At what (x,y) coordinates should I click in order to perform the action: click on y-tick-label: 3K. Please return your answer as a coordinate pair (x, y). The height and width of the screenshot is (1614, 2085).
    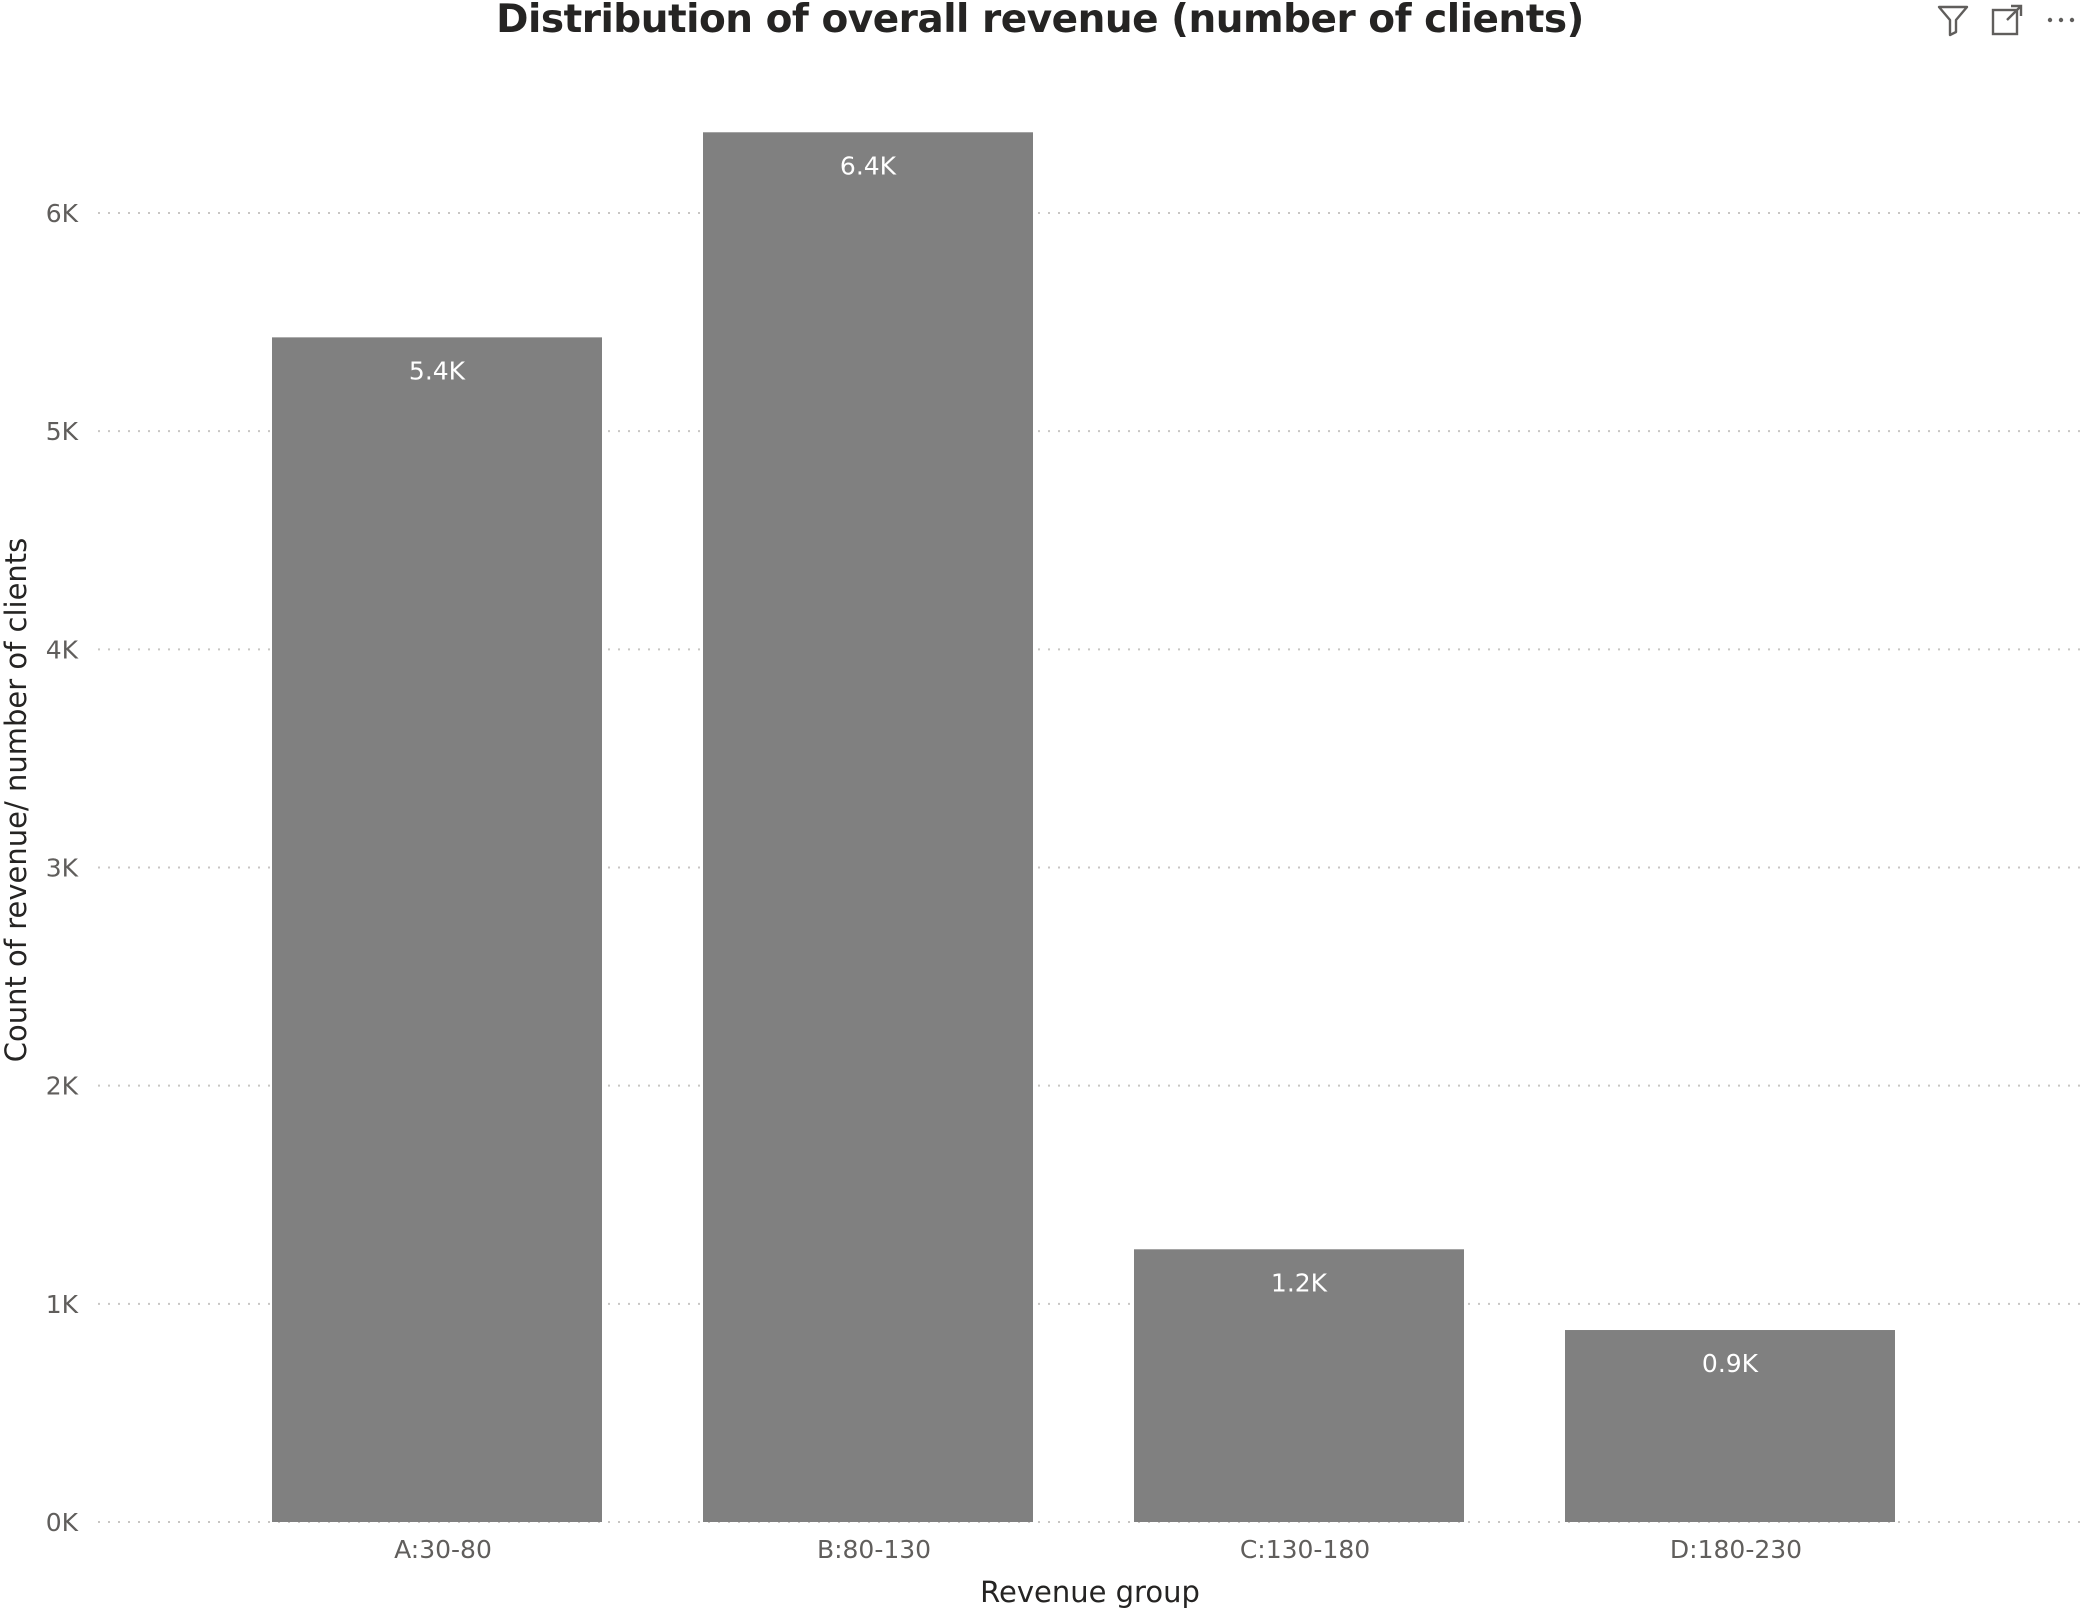
    Looking at the image, I should click on (62, 868).